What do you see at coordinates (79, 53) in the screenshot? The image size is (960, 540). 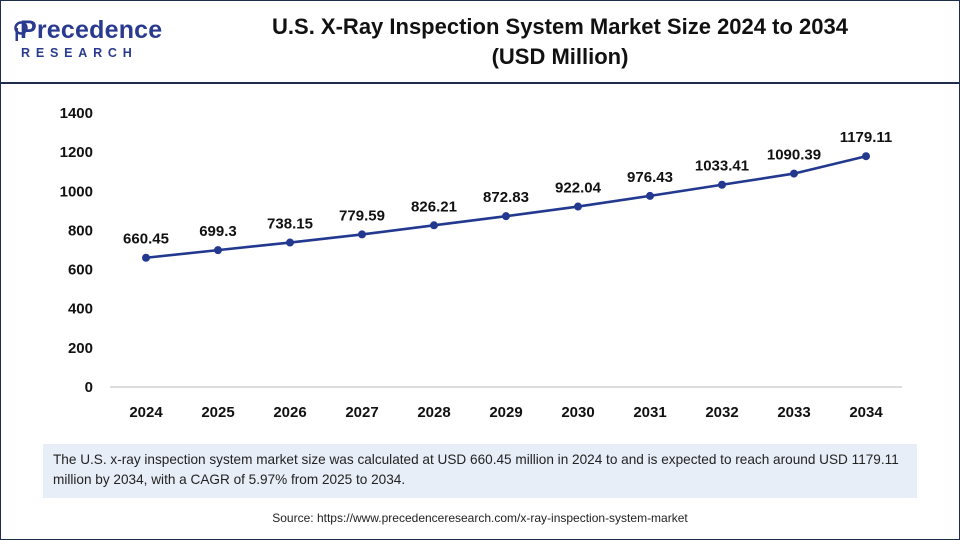 I see `brand-subname: RESEARCH` at bounding box center [79, 53].